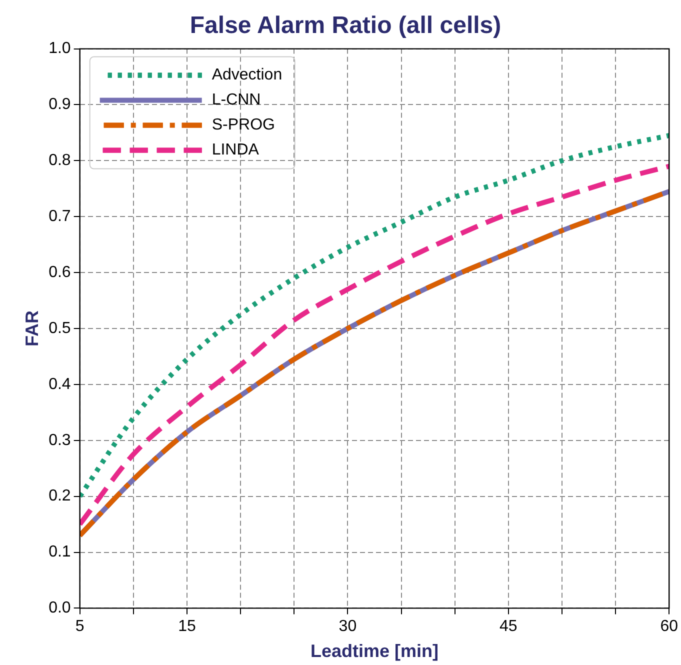 Image resolution: width=681 pixels, height=665 pixels. I want to click on y-tick-label: 0.3, so click(59, 440).